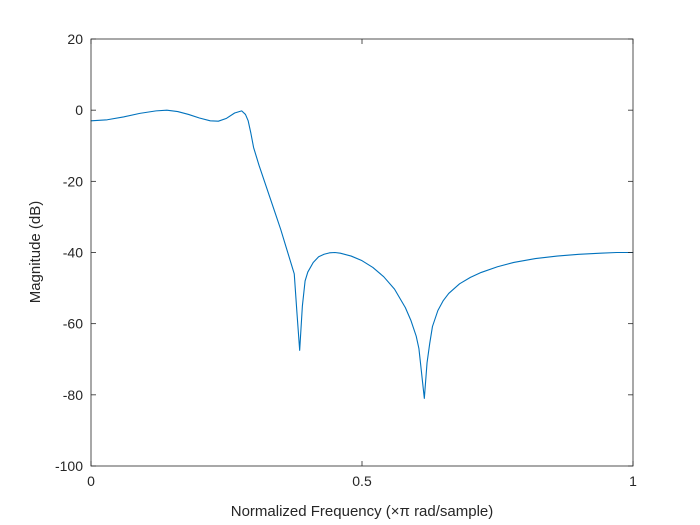 The image size is (700, 525). Describe the element at coordinates (35, 252) in the screenshot. I see `y-axis-label: Magnitude (dB)` at that location.